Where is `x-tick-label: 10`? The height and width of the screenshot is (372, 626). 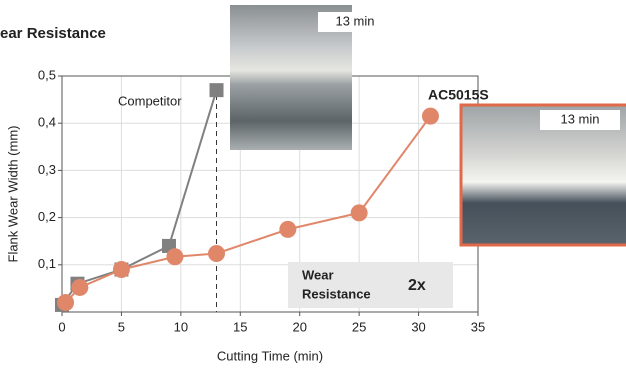
x-tick-label: 10 is located at coordinates (181, 326).